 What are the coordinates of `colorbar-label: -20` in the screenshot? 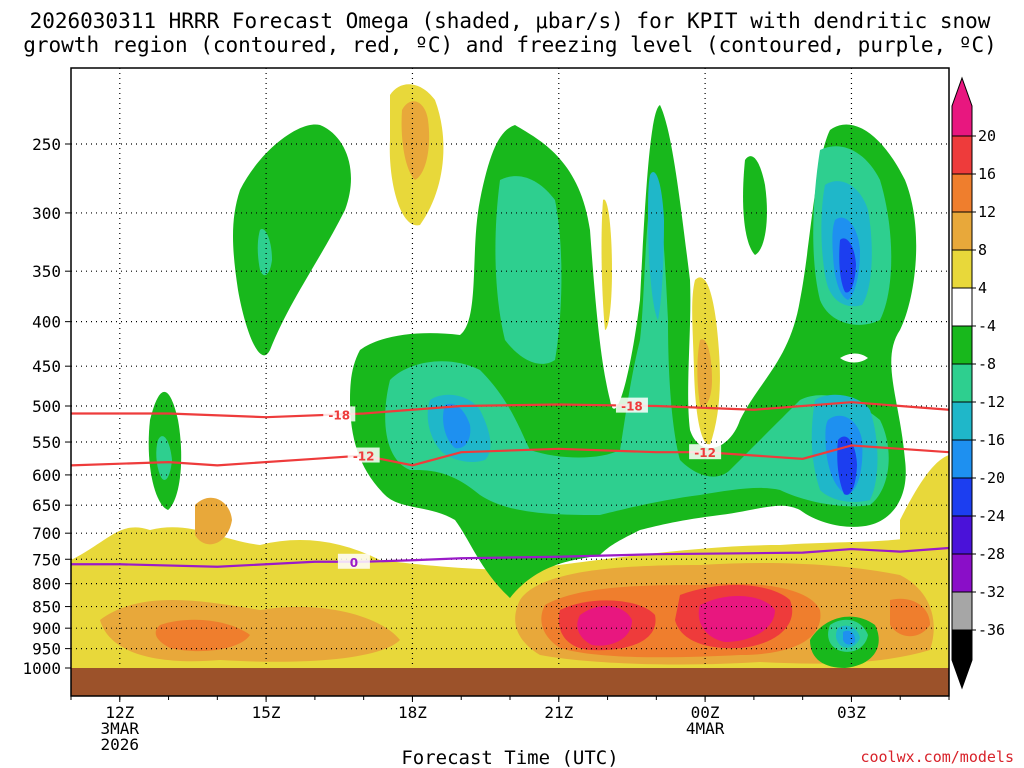 It's located at (991, 478).